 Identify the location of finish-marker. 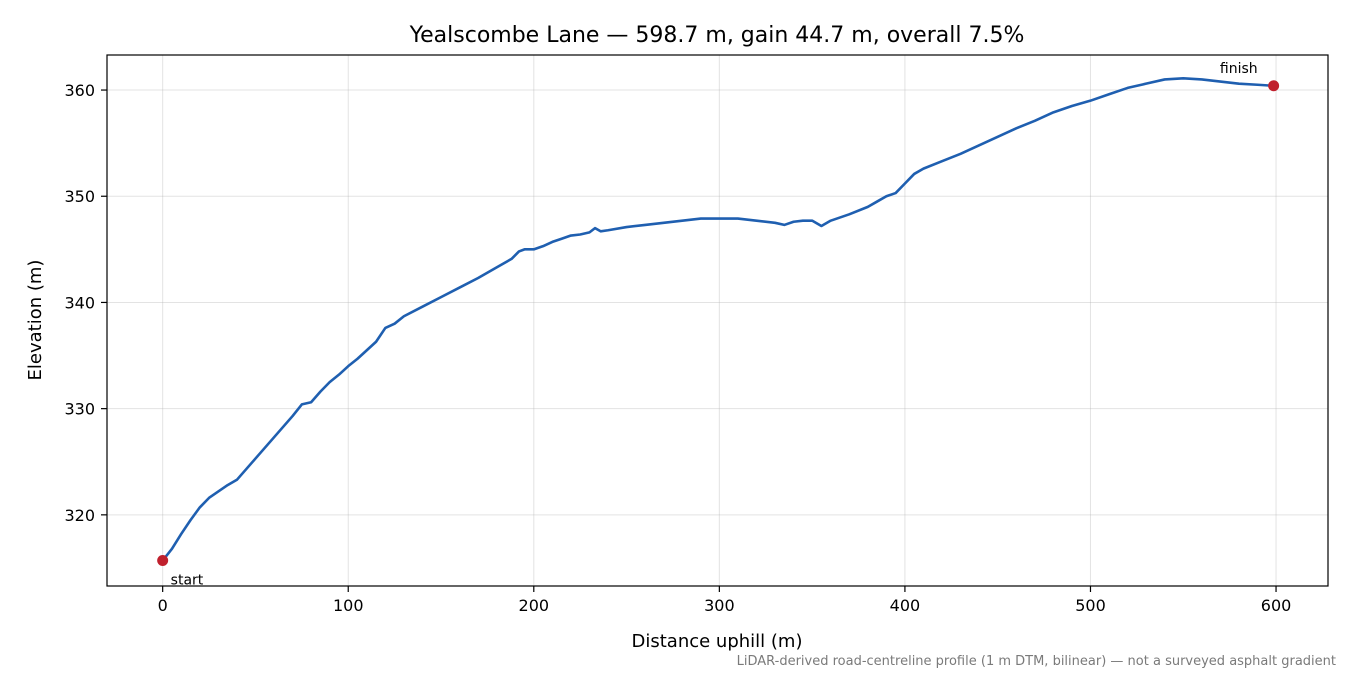
(1274, 86).